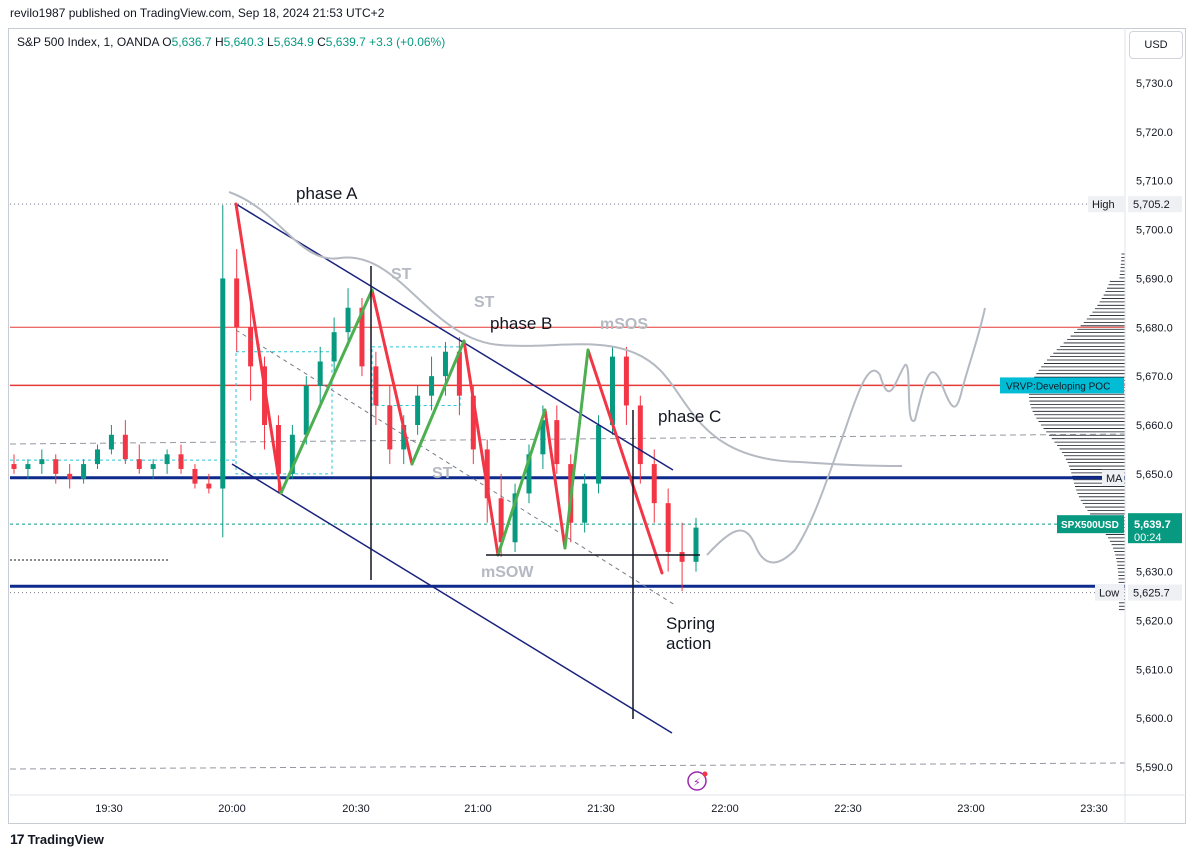 Image resolution: width=1195 pixels, height=857 pixels. Describe the element at coordinates (1156, 45) in the screenshot. I see `currency-button: USD` at that location.